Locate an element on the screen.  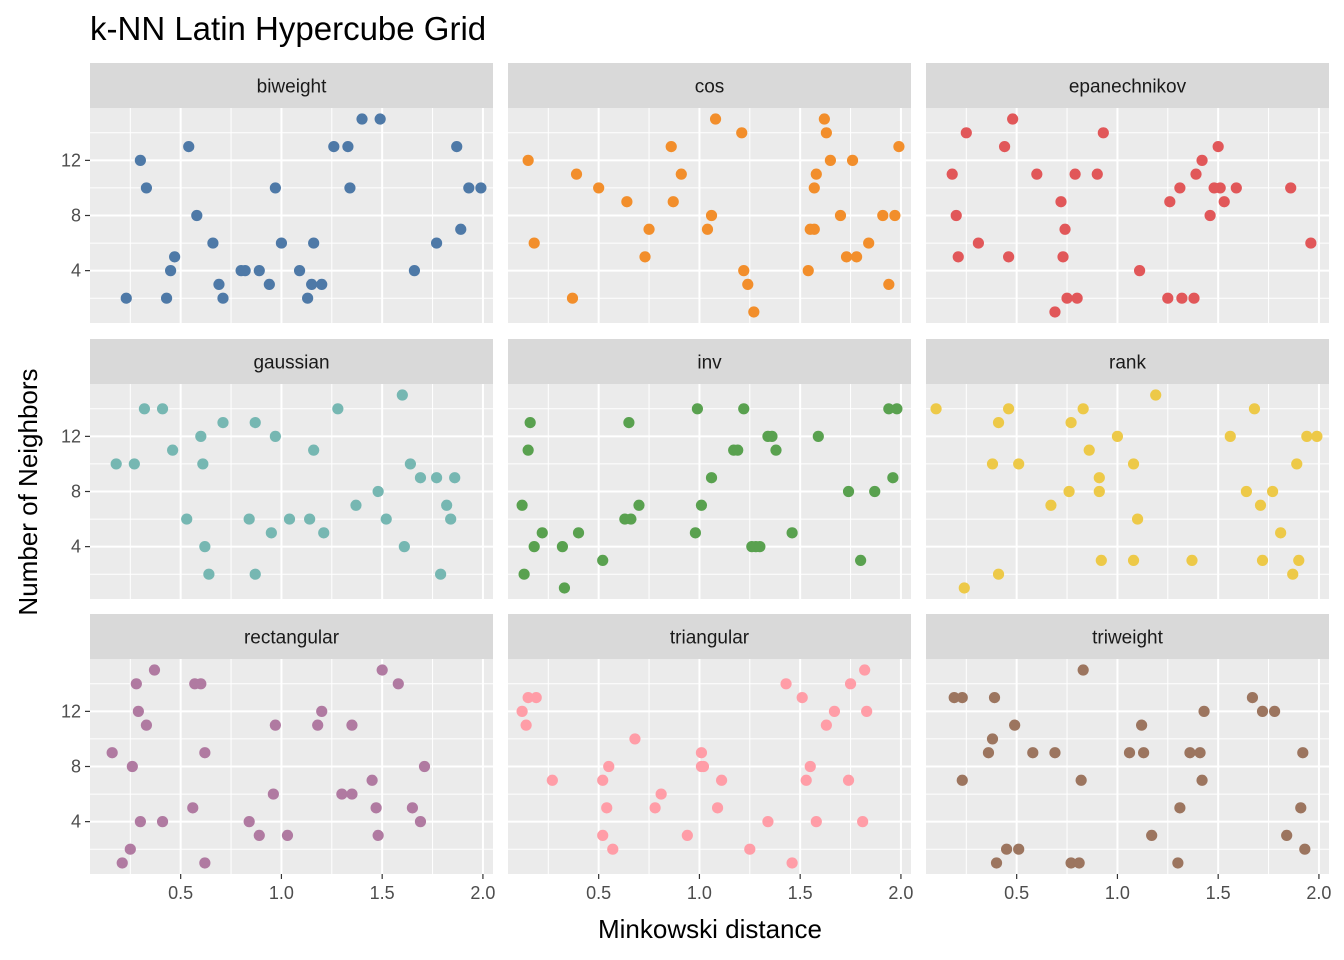
facet-panel-inv: inv is located at coordinates (709, 469).